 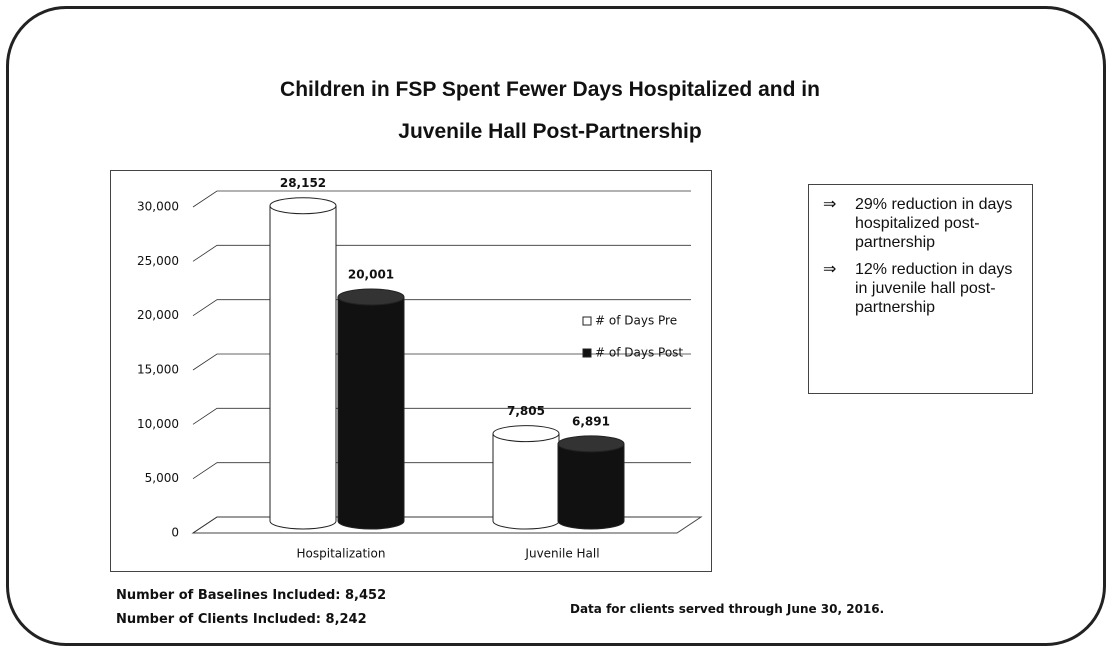 What do you see at coordinates (639, 353) in the screenshot?
I see `legend-label: # of Days Post` at bounding box center [639, 353].